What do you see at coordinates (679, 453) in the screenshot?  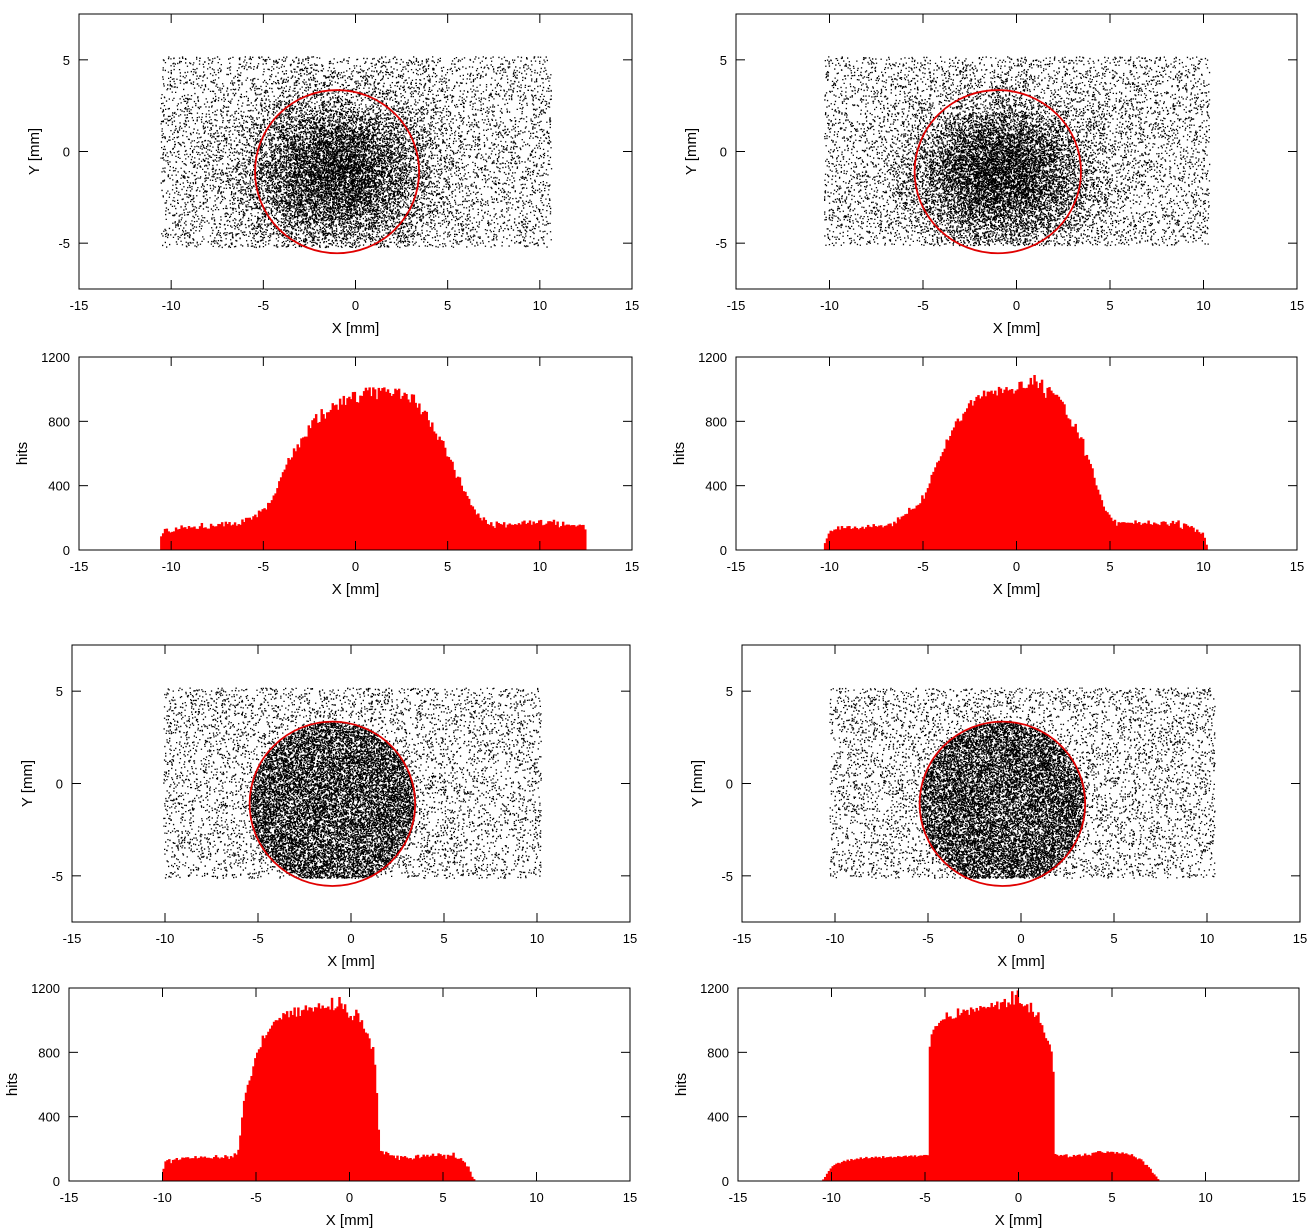 I see `y-axis-label: hits` at bounding box center [679, 453].